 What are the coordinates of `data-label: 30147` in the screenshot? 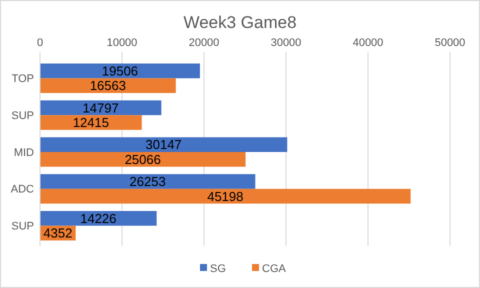 It's located at (164, 144).